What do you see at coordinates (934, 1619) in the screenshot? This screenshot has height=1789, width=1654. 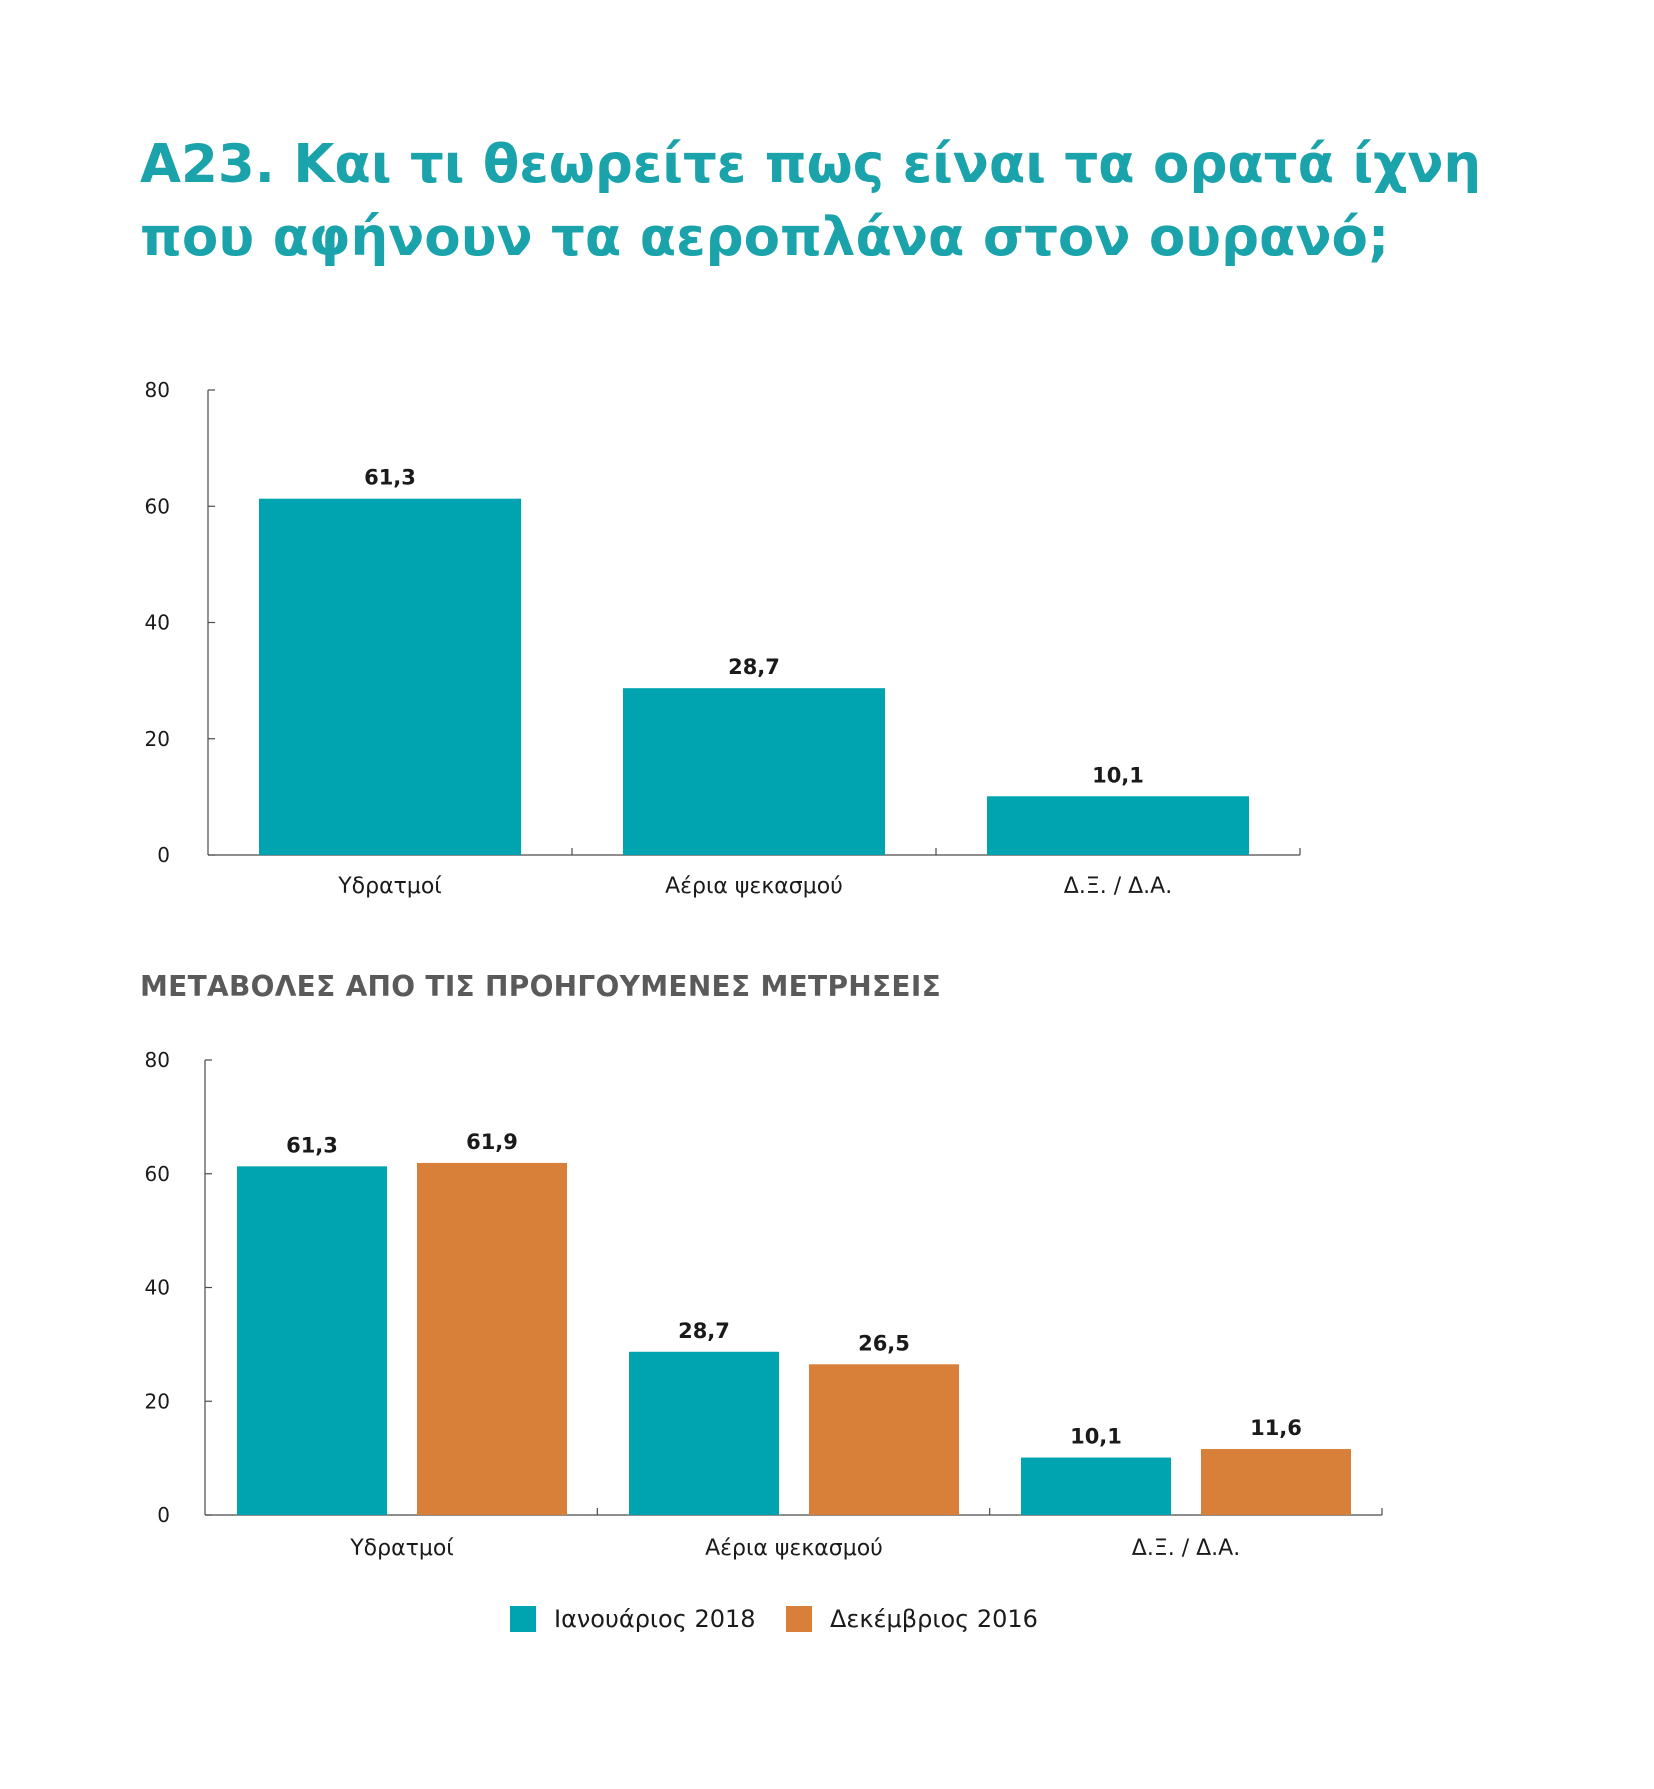 I see `legend-label-2016: Δεκέμβριος 2016` at bounding box center [934, 1619].